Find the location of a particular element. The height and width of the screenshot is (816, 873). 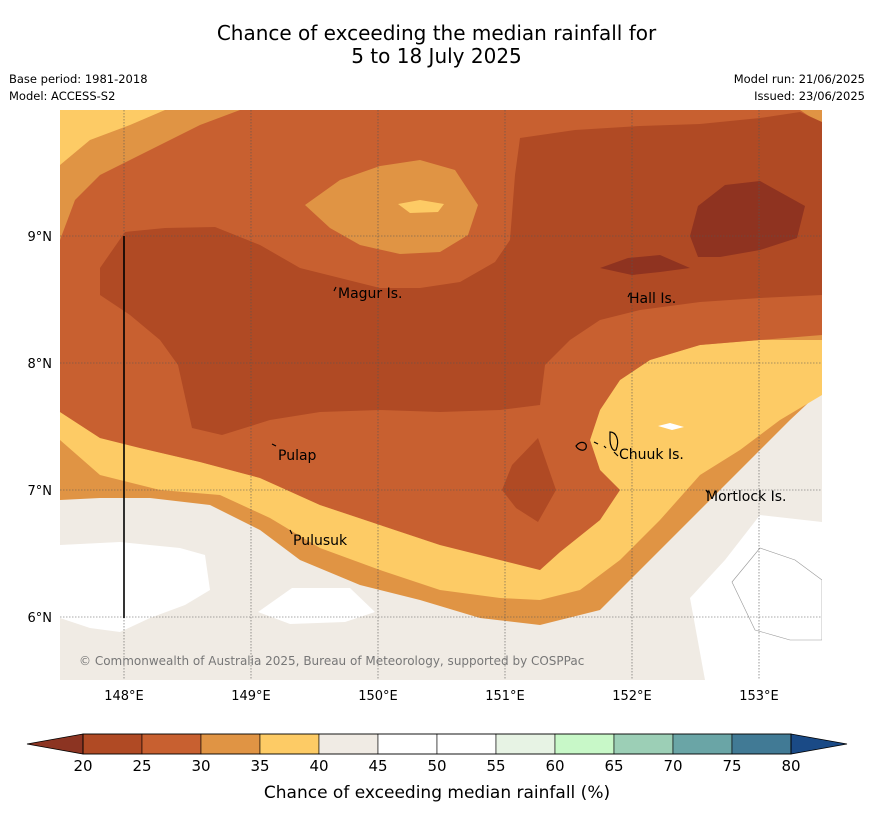

meta-right: Model run: 21/06/2025 Issued: 23/06/2025 is located at coordinates (799, 88).